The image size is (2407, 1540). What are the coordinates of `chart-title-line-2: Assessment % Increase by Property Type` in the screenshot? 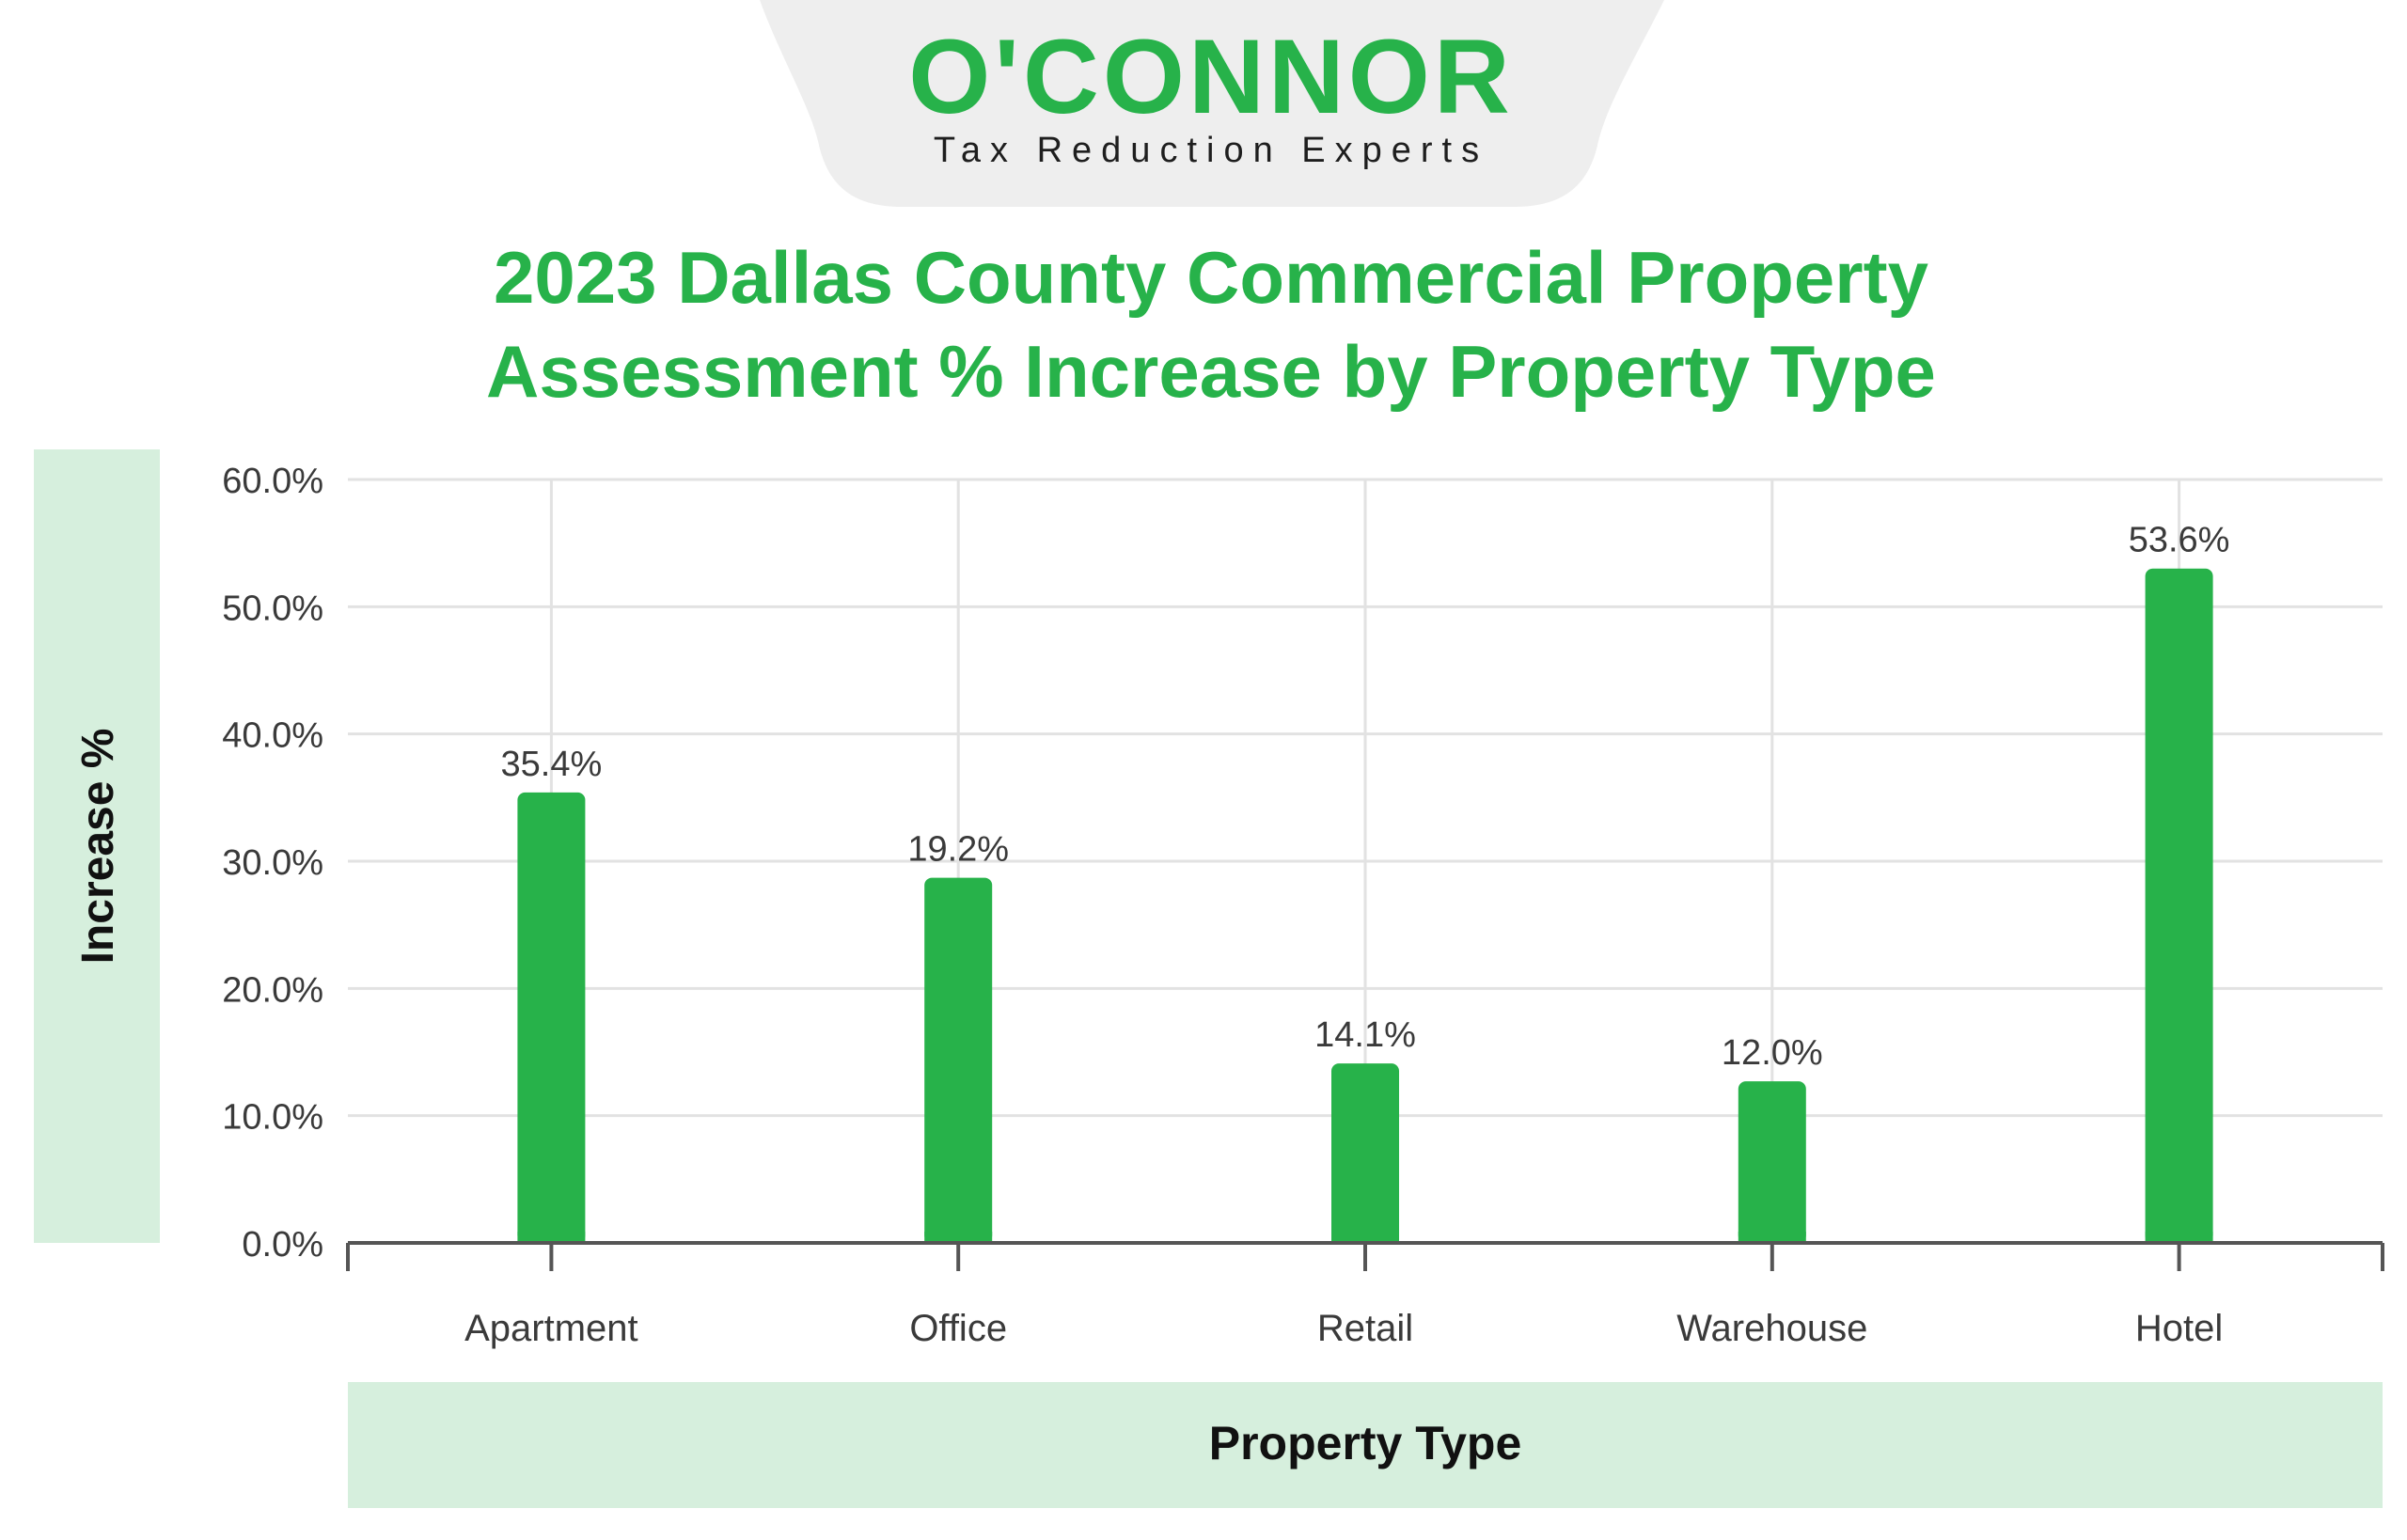 It's located at (1211, 372).